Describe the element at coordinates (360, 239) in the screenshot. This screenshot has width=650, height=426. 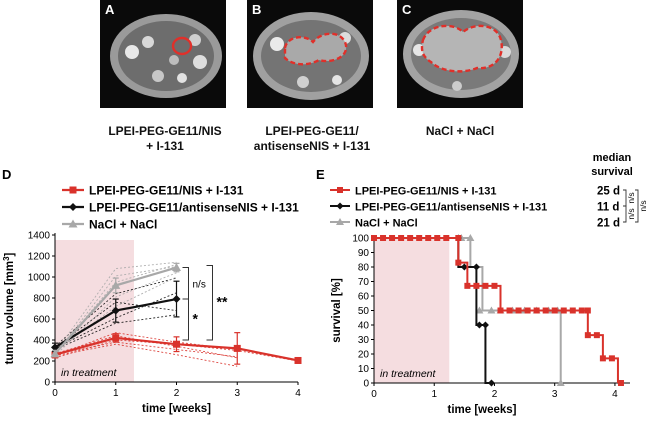
I see `y-tick-label: 100` at that location.